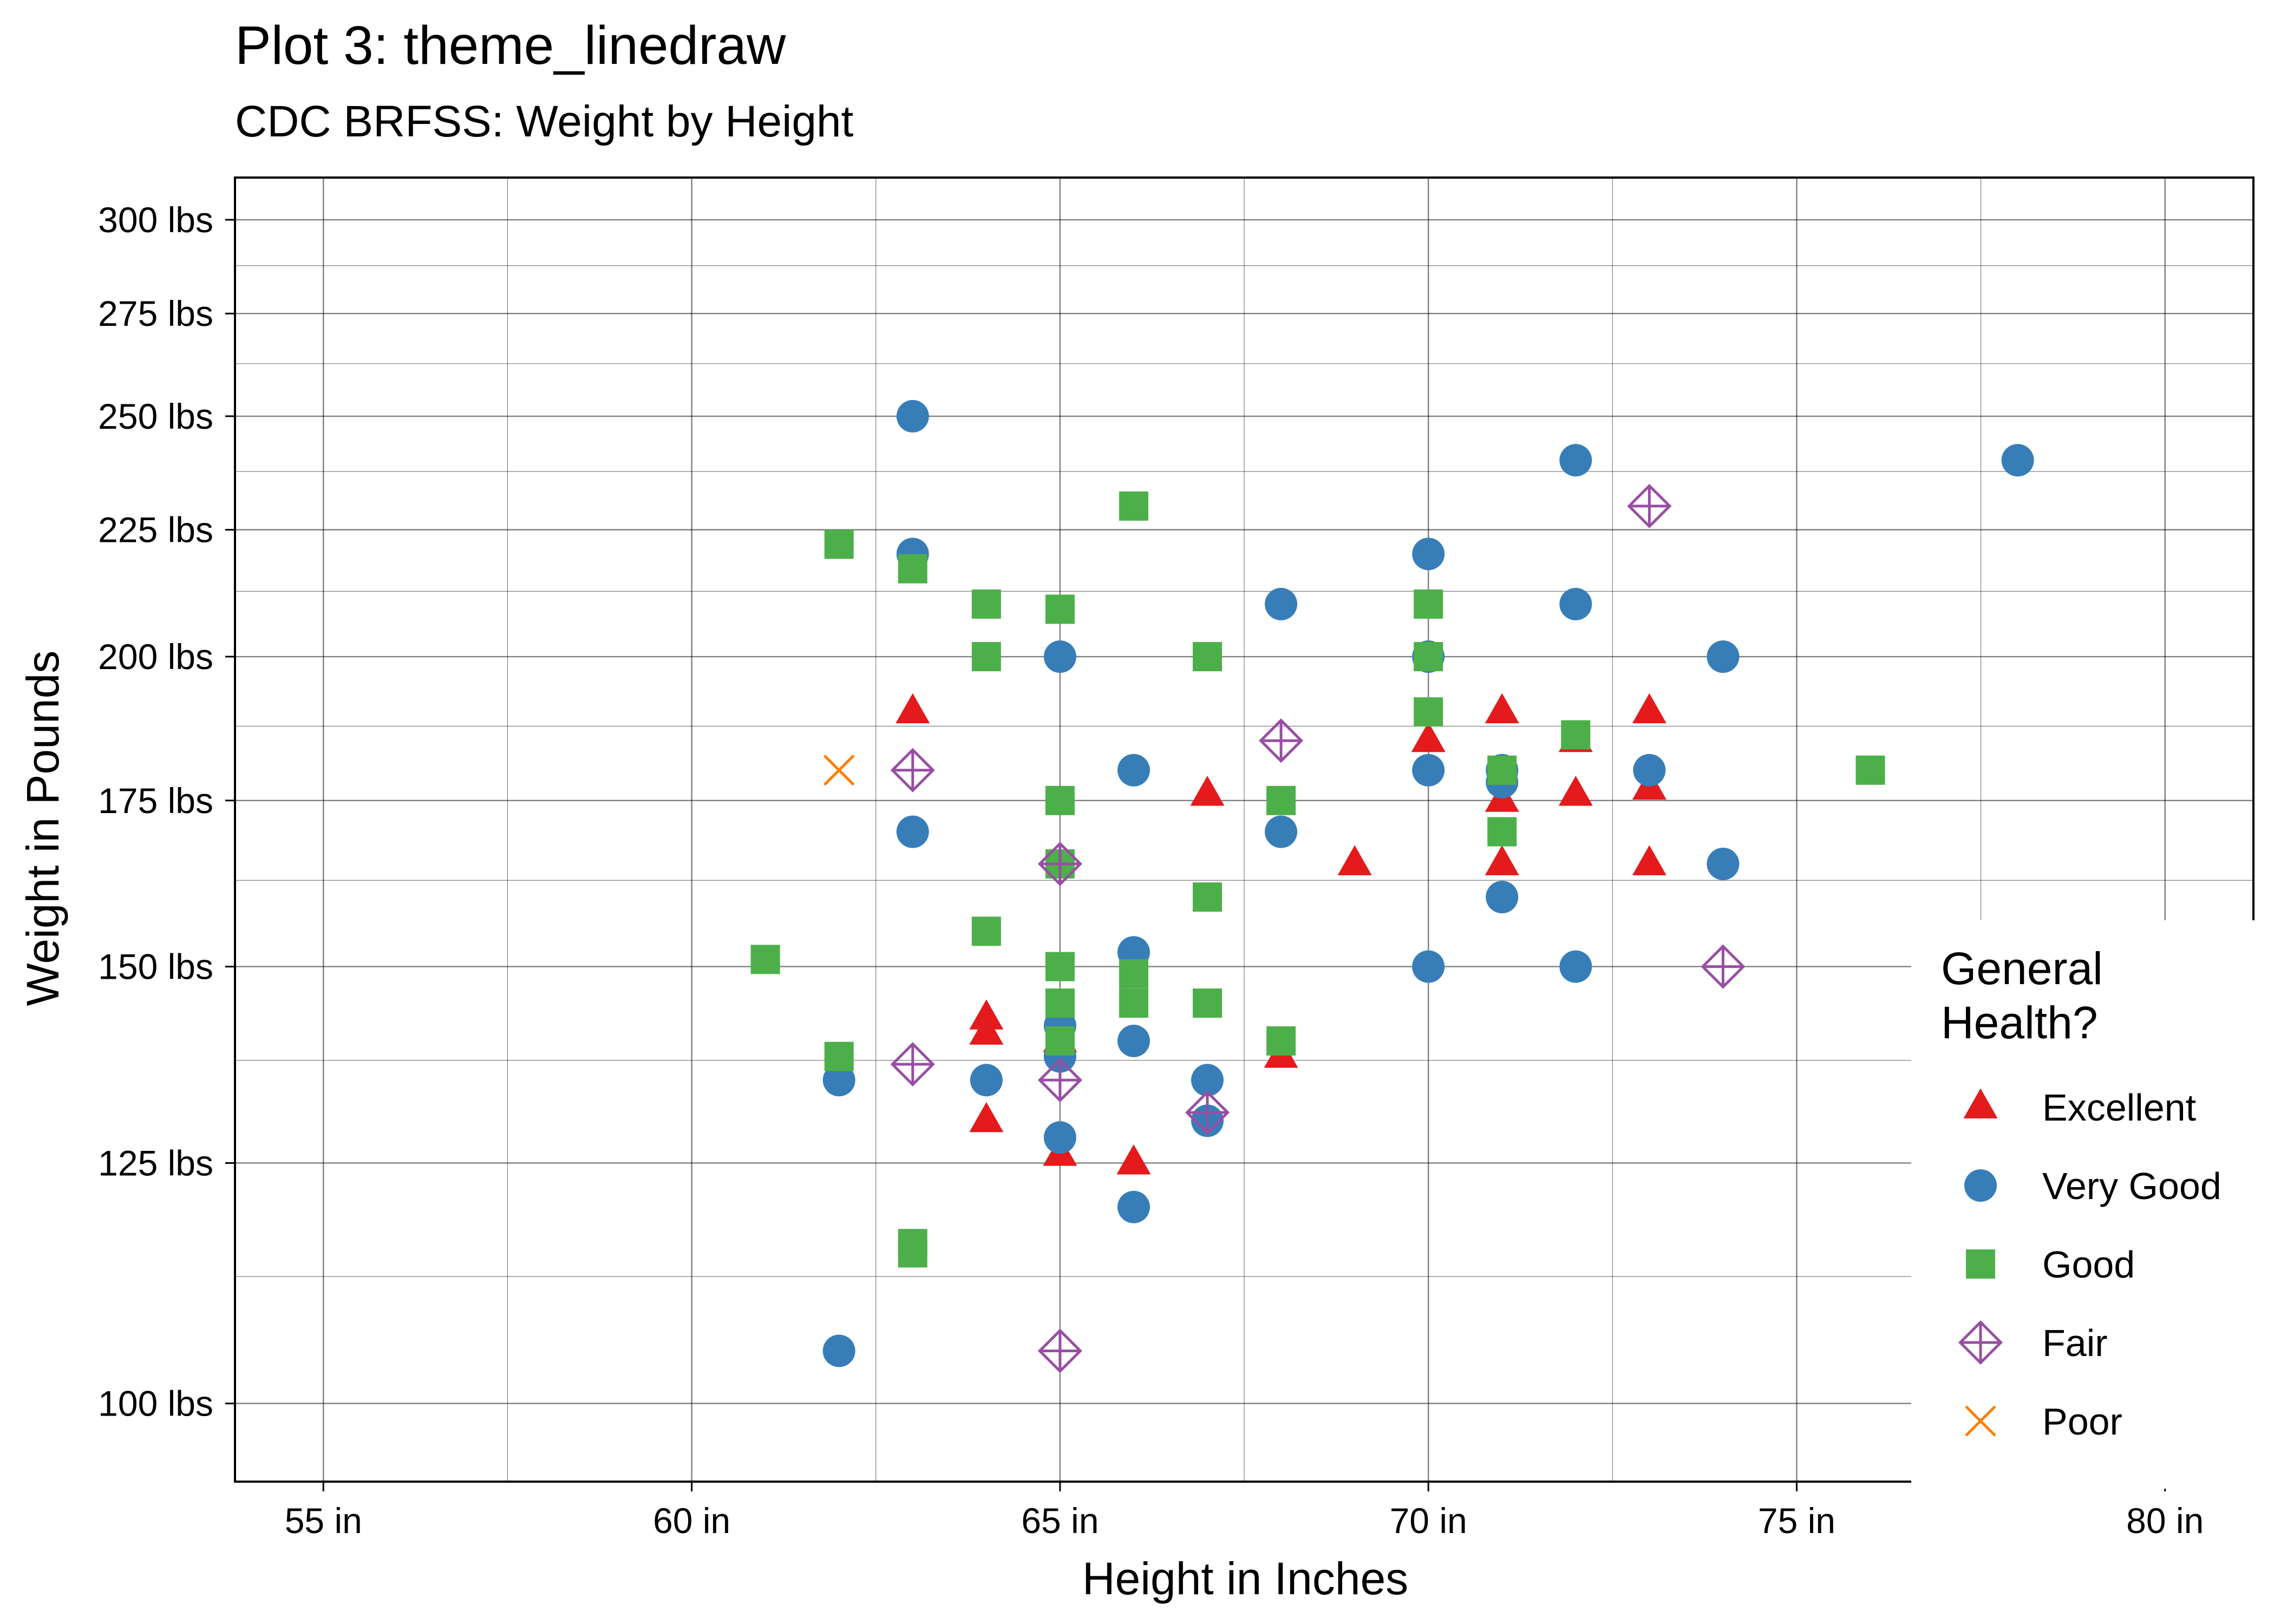  What do you see at coordinates (2088, 1264) in the screenshot?
I see `legend-label-good: Good` at bounding box center [2088, 1264].